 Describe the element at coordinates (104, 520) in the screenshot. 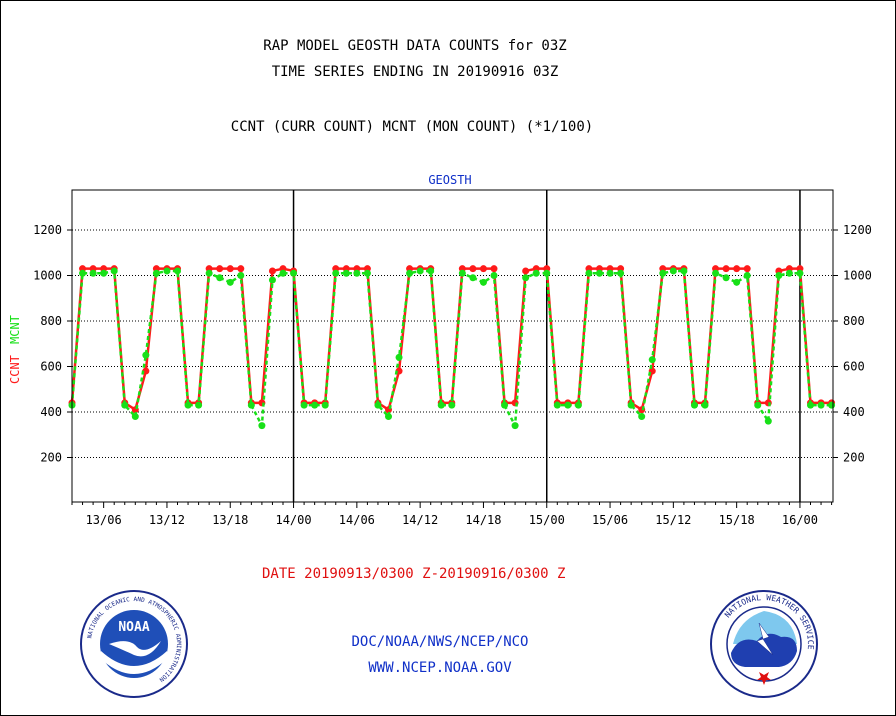

I see `x-tick-label: 13/06` at that location.